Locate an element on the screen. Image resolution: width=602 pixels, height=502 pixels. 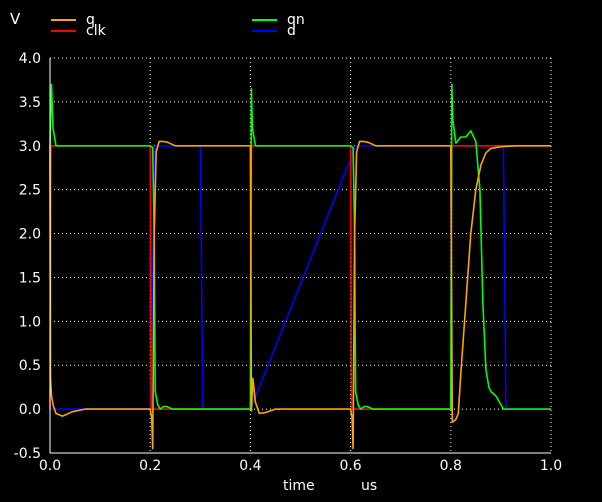
x-tick-label: 0.2 is located at coordinates (150, 466).